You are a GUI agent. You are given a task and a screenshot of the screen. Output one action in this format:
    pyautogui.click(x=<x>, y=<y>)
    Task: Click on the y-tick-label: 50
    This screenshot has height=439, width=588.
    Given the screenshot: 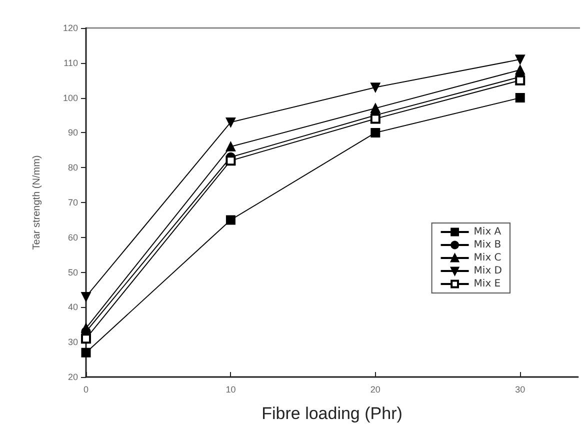 What is the action you would take?
    pyautogui.click(x=73, y=272)
    